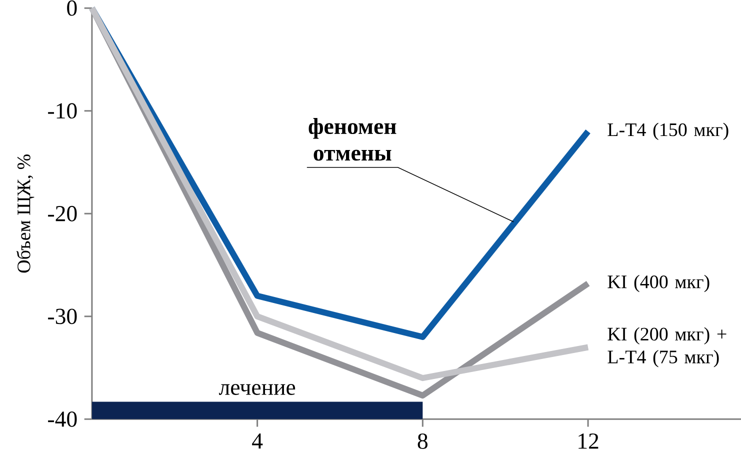 The width and height of the screenshot is (741, 471). Describe the element at coordinates (352, 139) in the screenshot. I see `annotation: феномен отмены` at that location.